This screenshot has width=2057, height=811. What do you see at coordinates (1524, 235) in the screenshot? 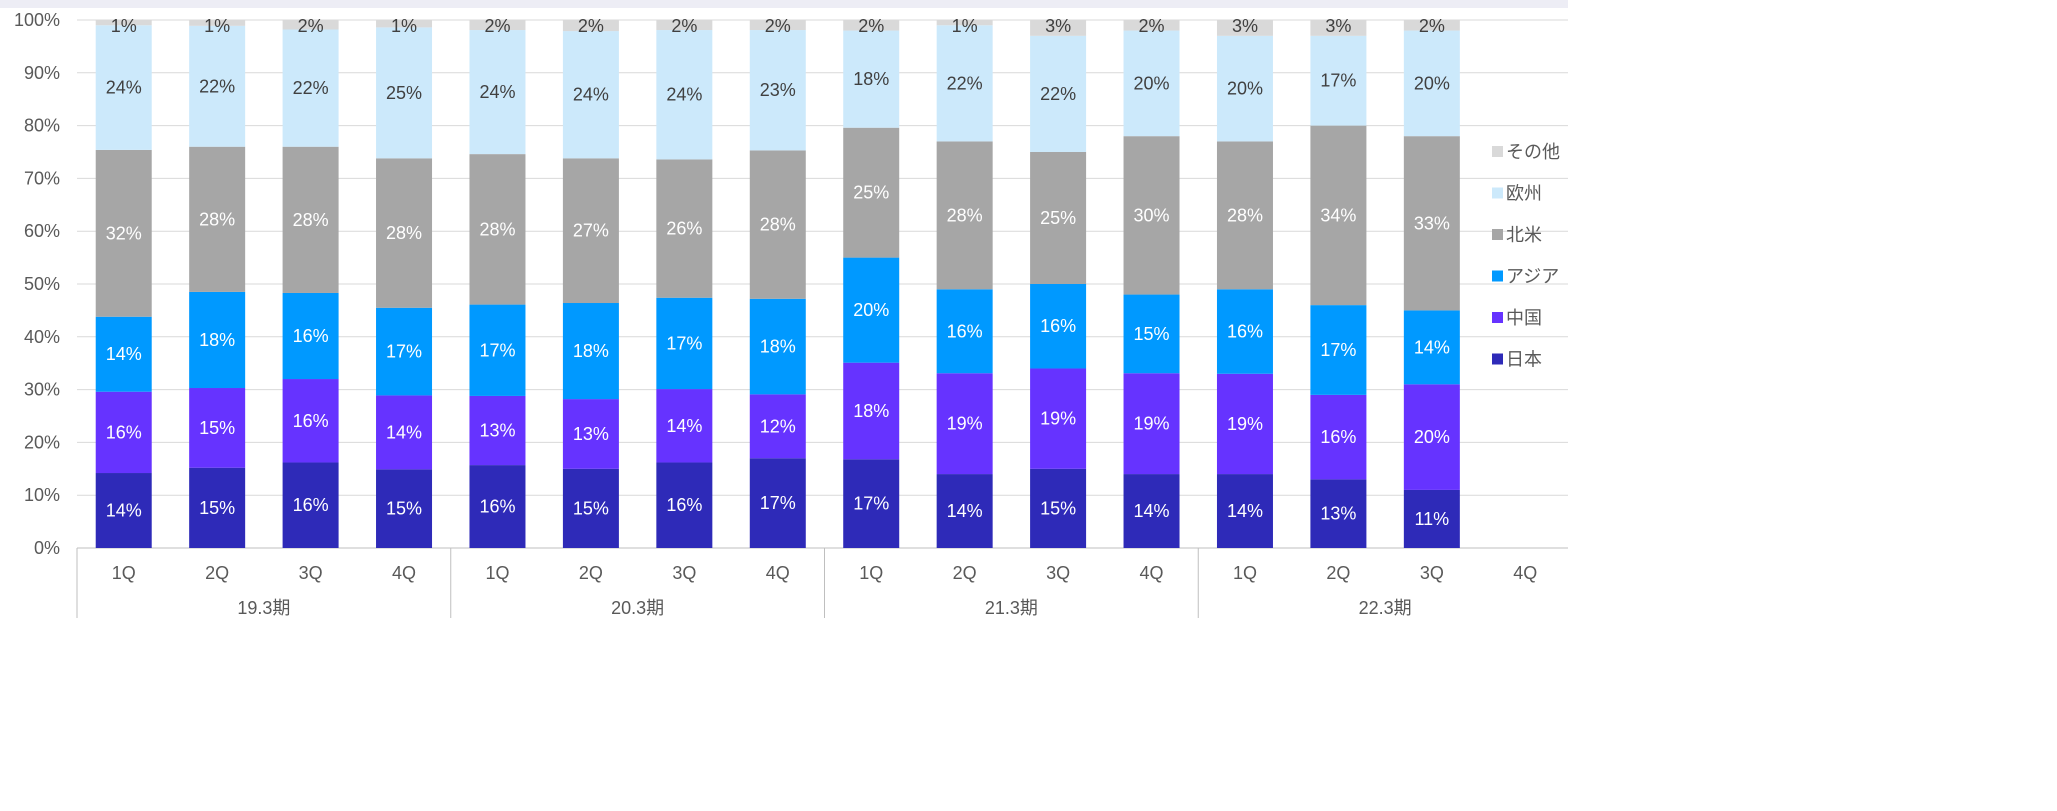
I see `legend-label: 北米` at bounding box center [1524, 235].